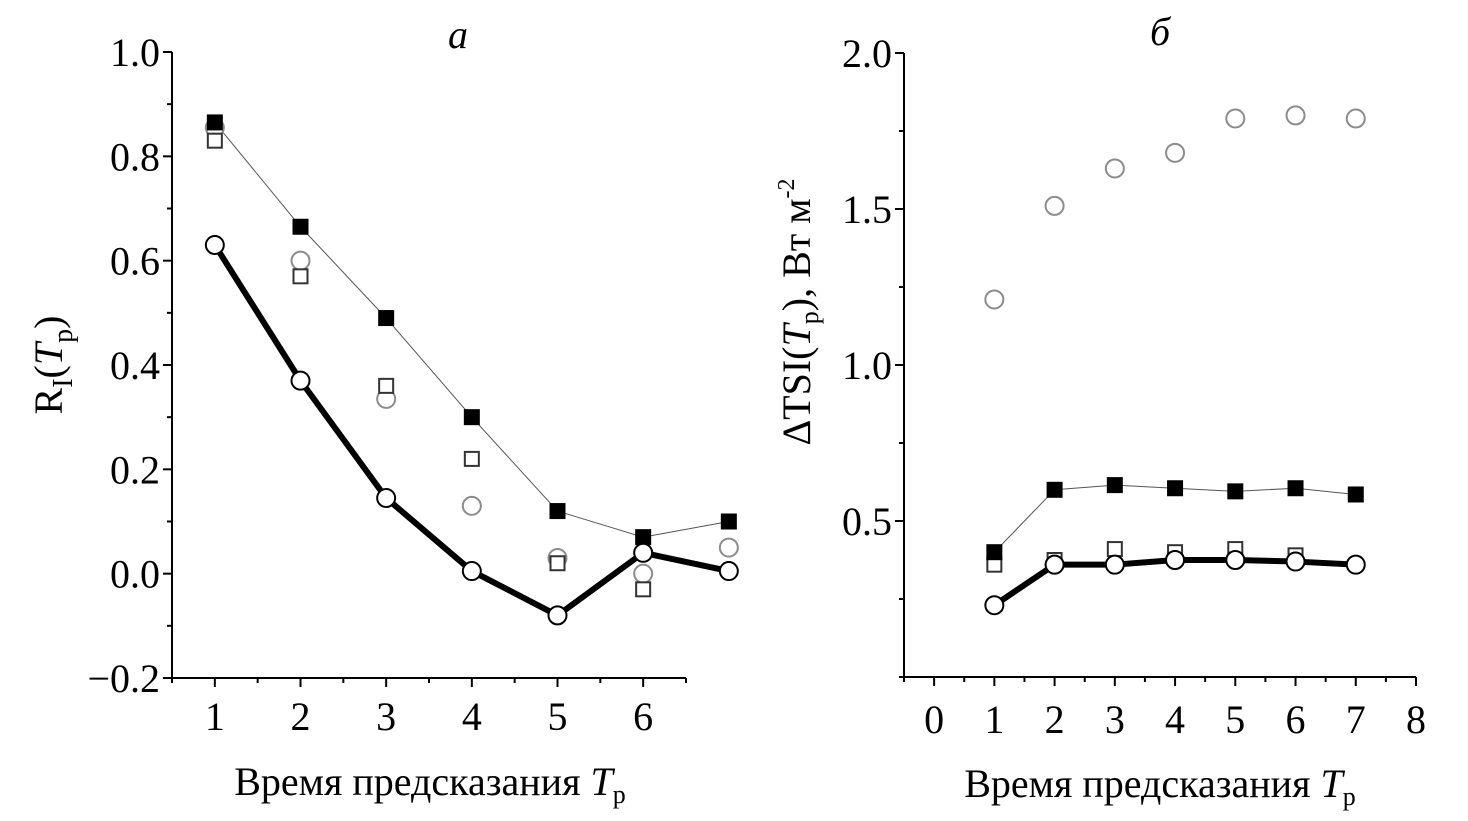  Describe the element at coordinates (934, 719) in the screenshot. I see `x-tick-label: 0` at that location.